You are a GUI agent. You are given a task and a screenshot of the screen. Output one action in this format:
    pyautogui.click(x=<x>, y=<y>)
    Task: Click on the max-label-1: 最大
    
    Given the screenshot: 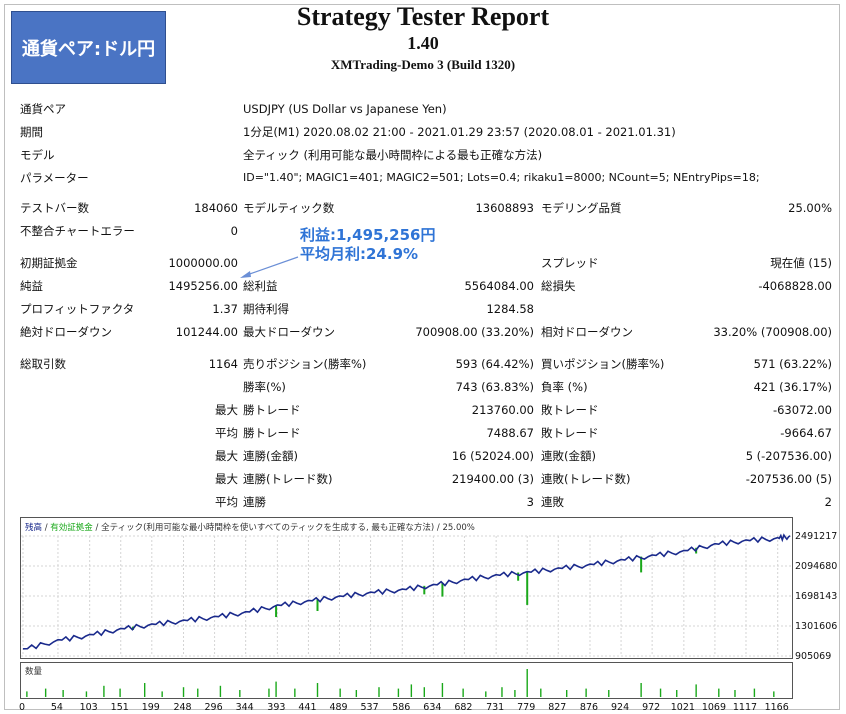 What is the action you would take?
    pyautogui.click(x=226, y=410)
    